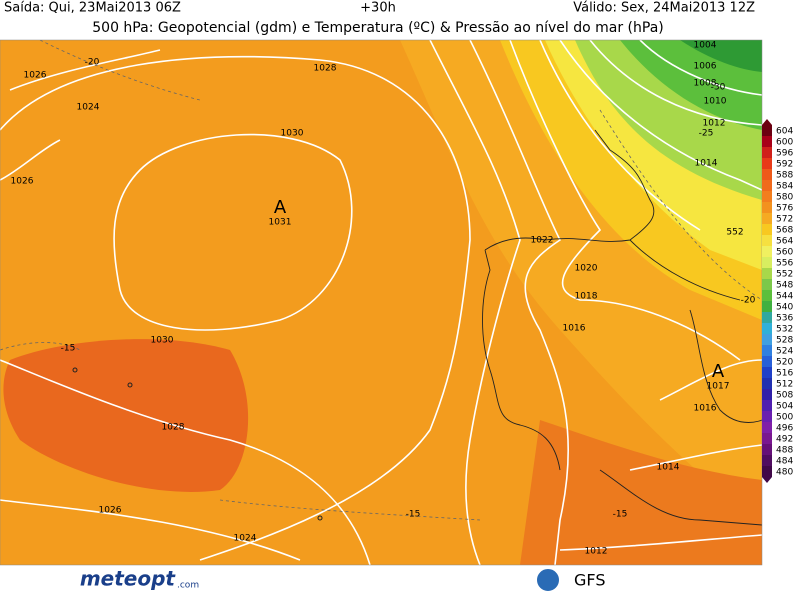  Describe the element at coordinates (784, 286) in the screenshot. I see `colorbar-label: 548` at that location.